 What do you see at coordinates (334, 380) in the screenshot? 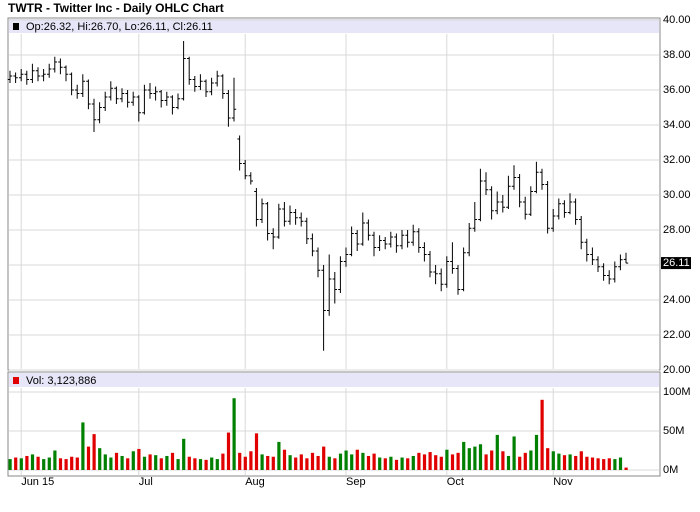
I see `volume-legend-bar` at bounding box center [334, 380].